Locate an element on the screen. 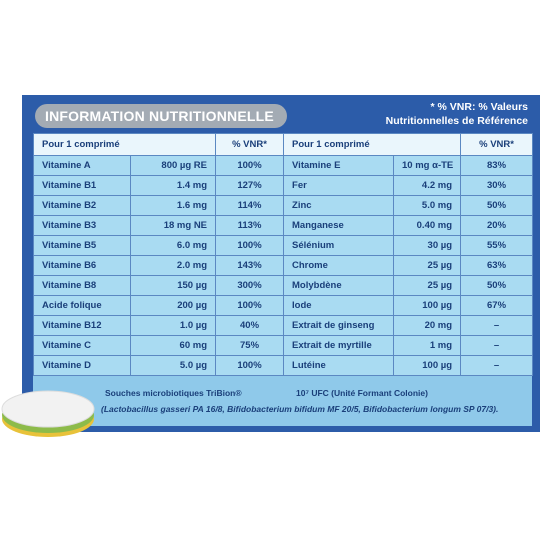  cell: 83% is located at coordinates (497, 165).